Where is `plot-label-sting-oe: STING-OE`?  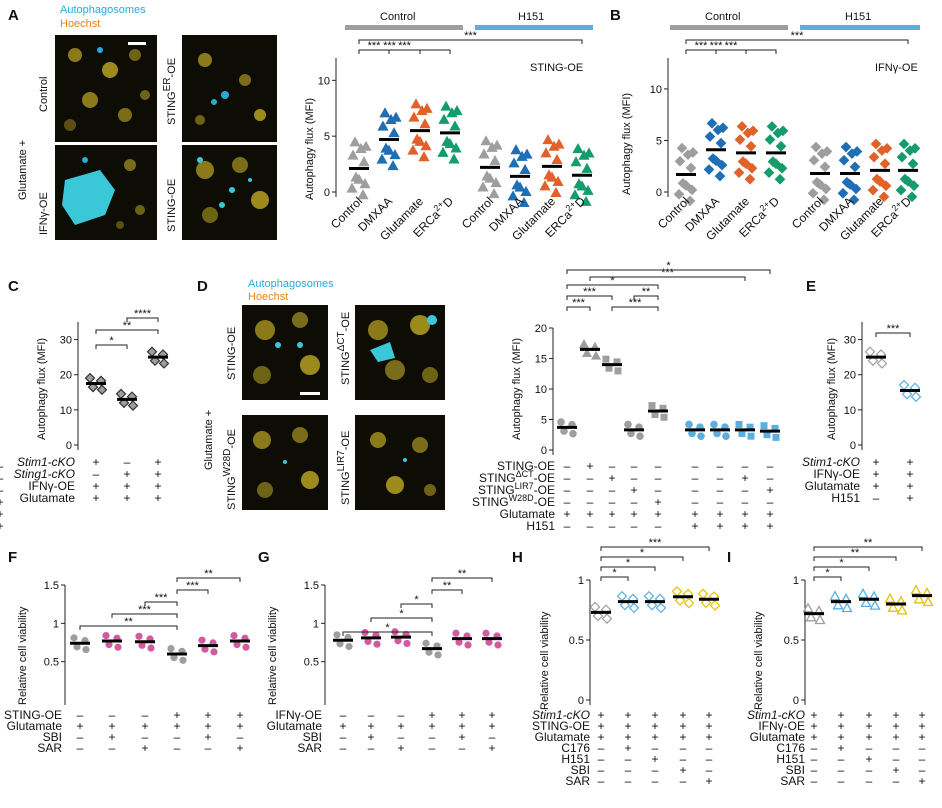
plot-label-sting-oe: STING-OE is located at coordinates (556, 68).